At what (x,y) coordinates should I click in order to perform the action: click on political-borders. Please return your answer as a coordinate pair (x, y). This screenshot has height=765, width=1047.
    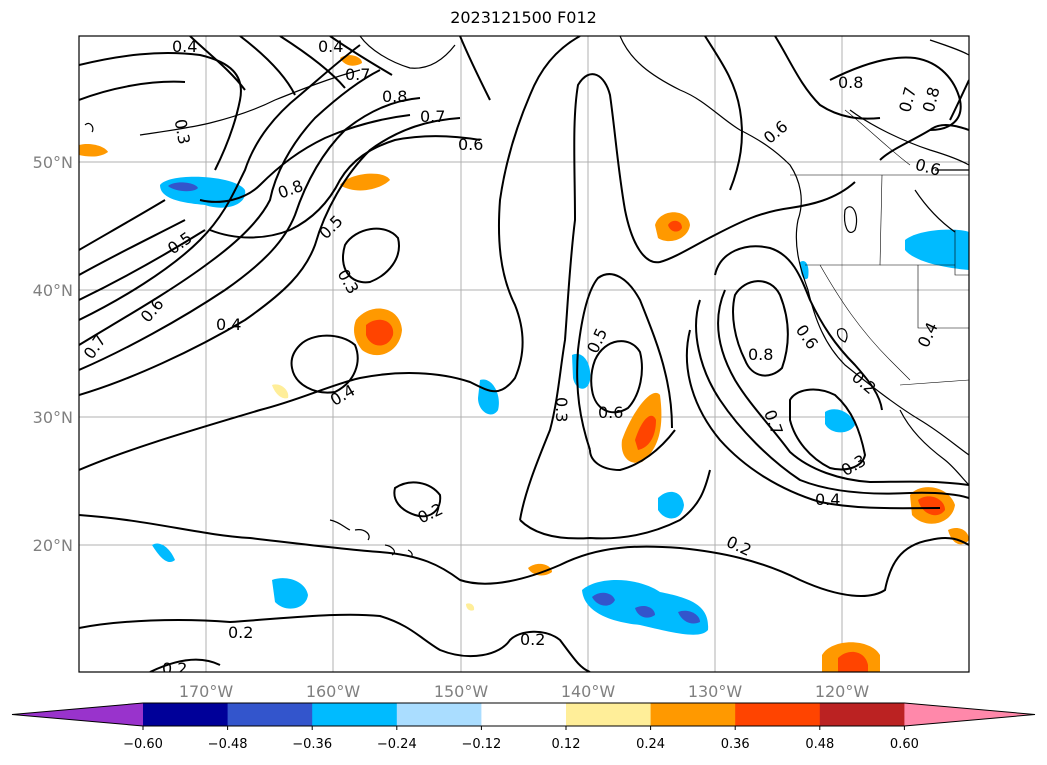
    Looking at the image, I should click on (879, 247).